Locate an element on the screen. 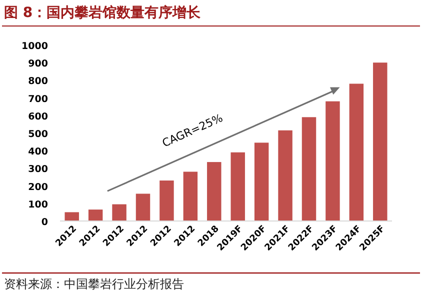  y-tick-label: 100 is located at coordinates (38, 204).